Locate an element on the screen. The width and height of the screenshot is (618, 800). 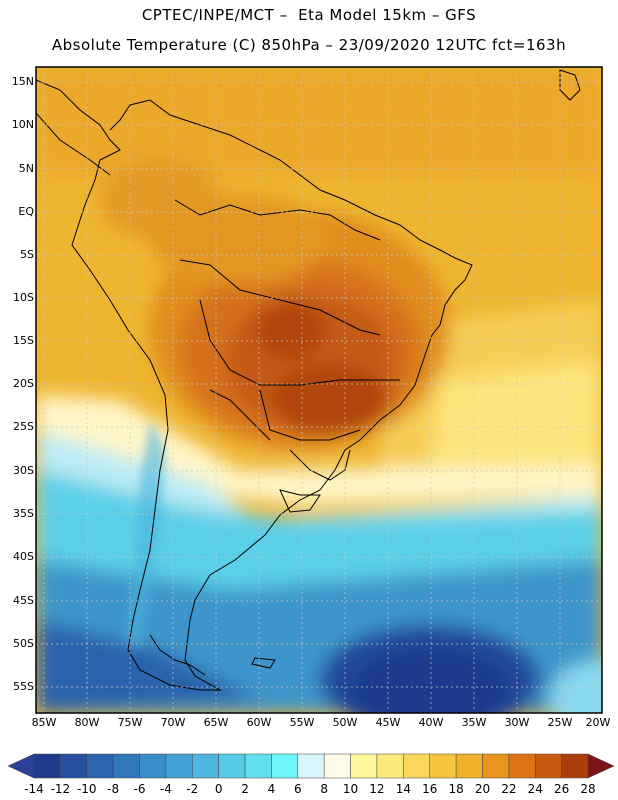
colorbar-tick-label: 28 is located at coordinates (588, 789).